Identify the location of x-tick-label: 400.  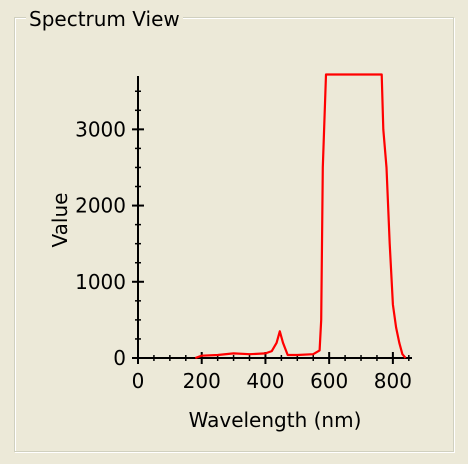
(265, 381).